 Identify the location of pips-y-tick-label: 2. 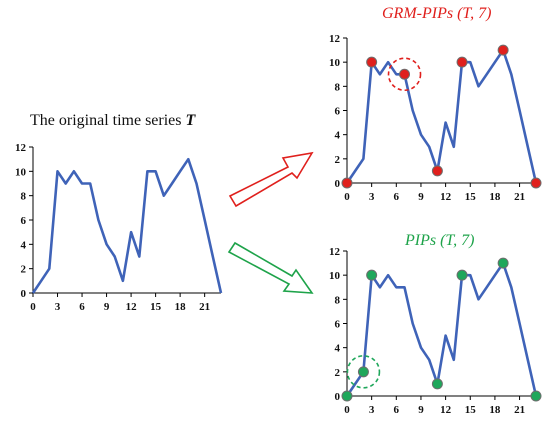
(338, 373).